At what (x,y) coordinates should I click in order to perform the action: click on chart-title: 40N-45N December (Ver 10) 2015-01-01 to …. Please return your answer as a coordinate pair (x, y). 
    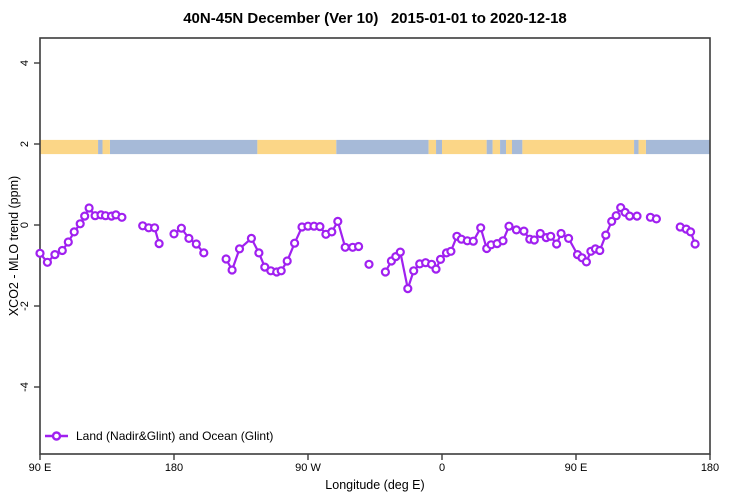
    Looking at the image, I should click on (375, 18).